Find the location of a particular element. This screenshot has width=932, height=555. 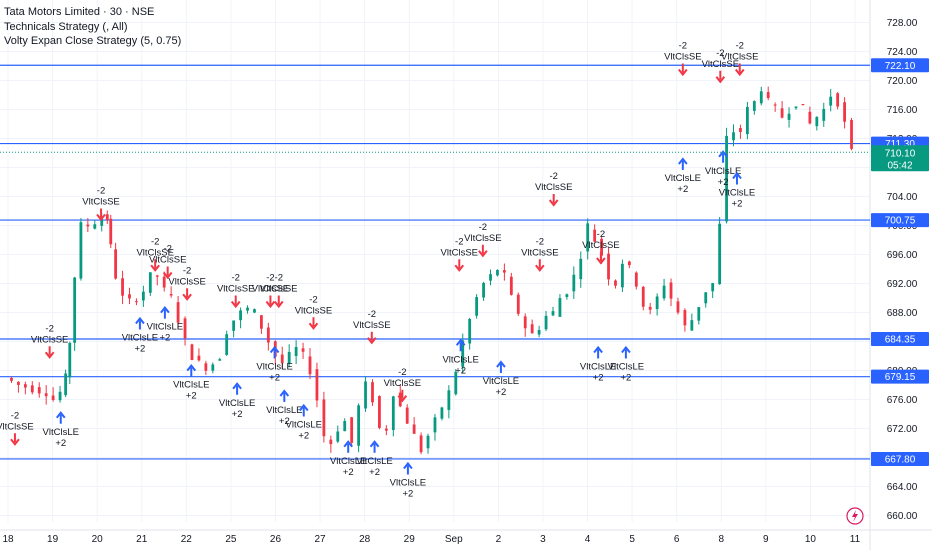

legend-strategy-technicals: Technicals Strategy (, All) is located at coordinates (66, 26).